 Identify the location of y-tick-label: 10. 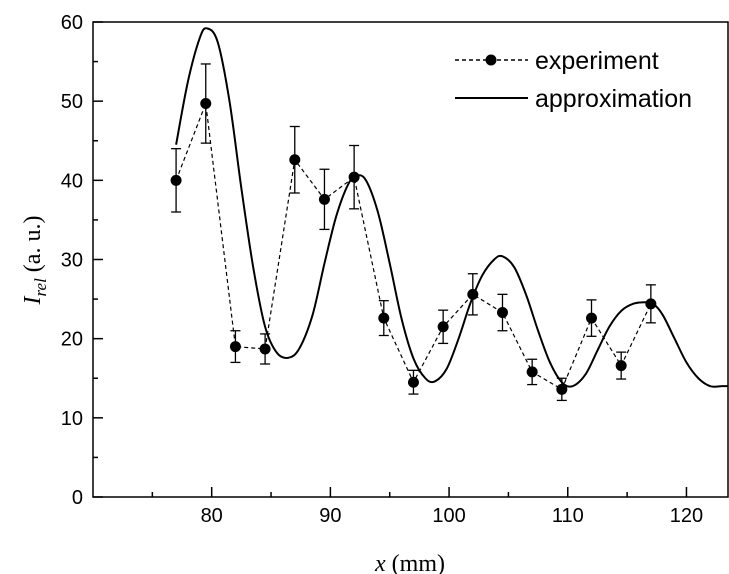
(72, 419).